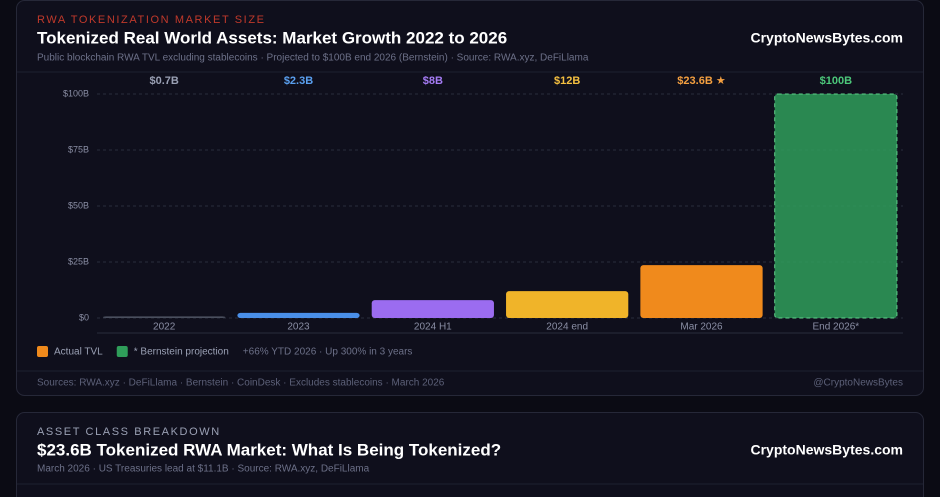 The image size is (940, 497). What do you see at coordinates (181, 352) in the screenshot?
I see `legend-label: * Bernstein projection` at bounding box center [181, 352].